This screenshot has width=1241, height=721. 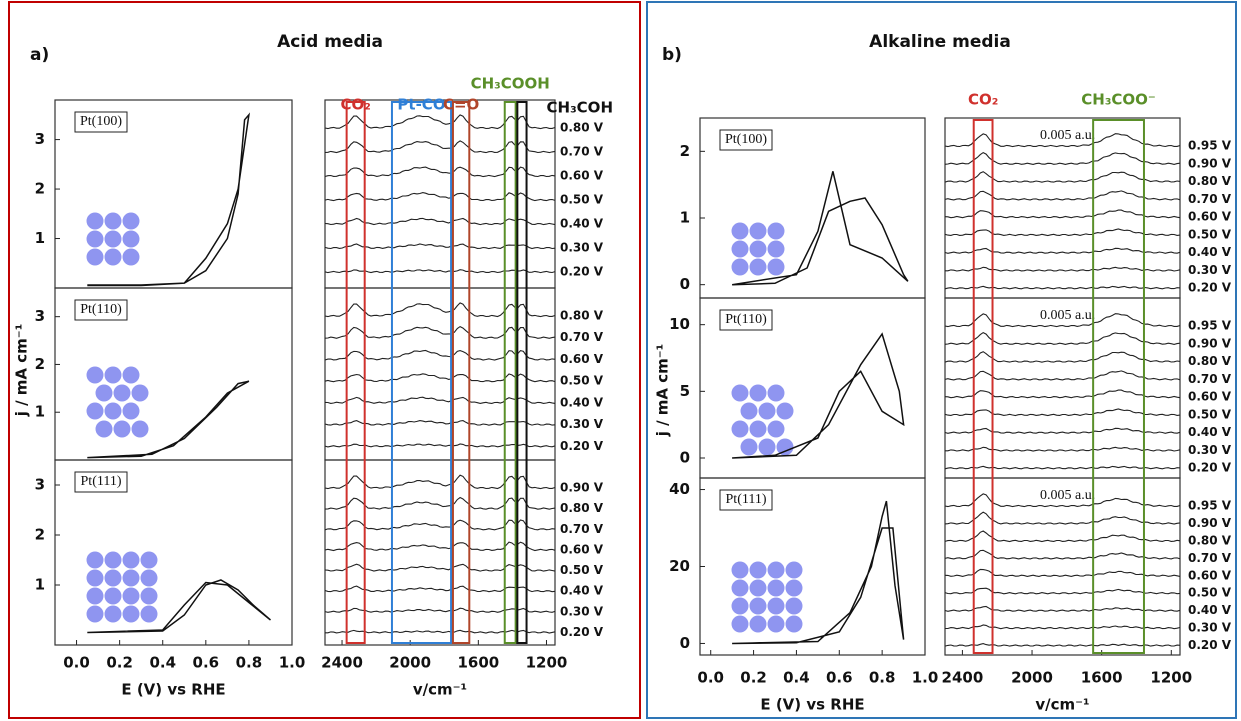 What do you see at coordinates (169, 199) in the screenshot?
I see `cv-curve` at bounding box center [169, 199].